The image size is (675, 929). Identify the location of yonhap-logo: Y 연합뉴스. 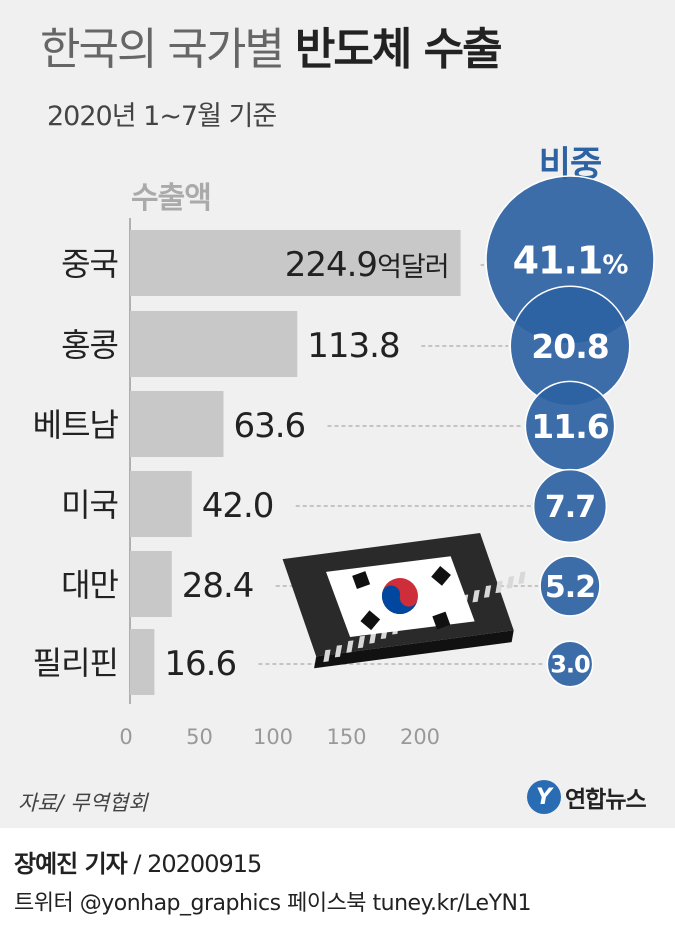
(587, 797).